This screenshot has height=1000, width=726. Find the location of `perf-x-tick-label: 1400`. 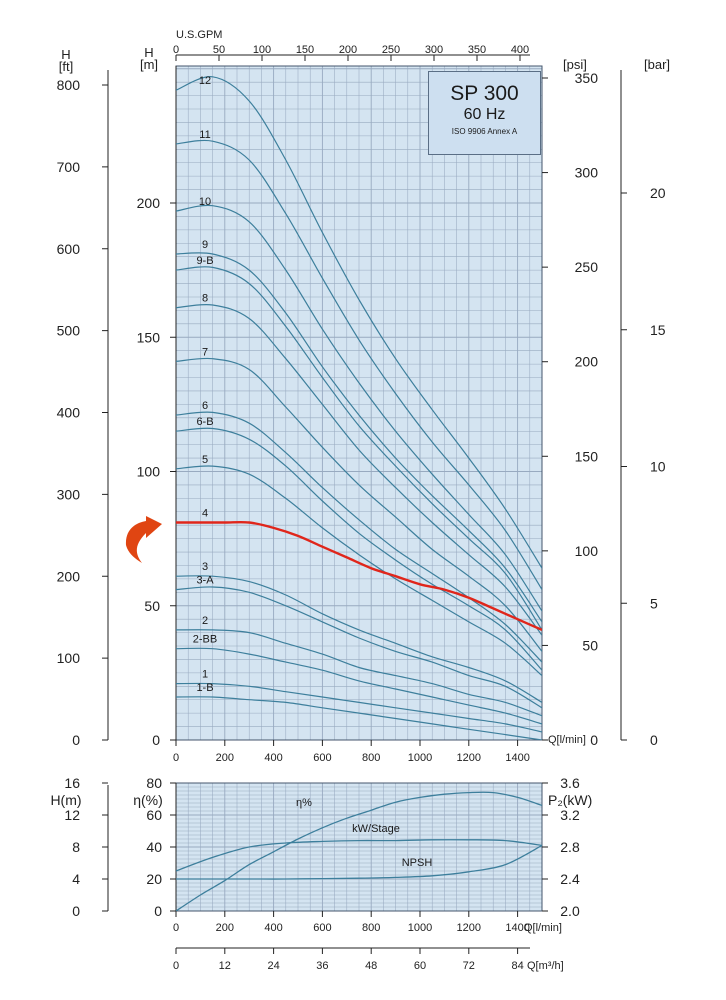

perf-x-tick-label: 1400 is located at coordinates (517, 928).